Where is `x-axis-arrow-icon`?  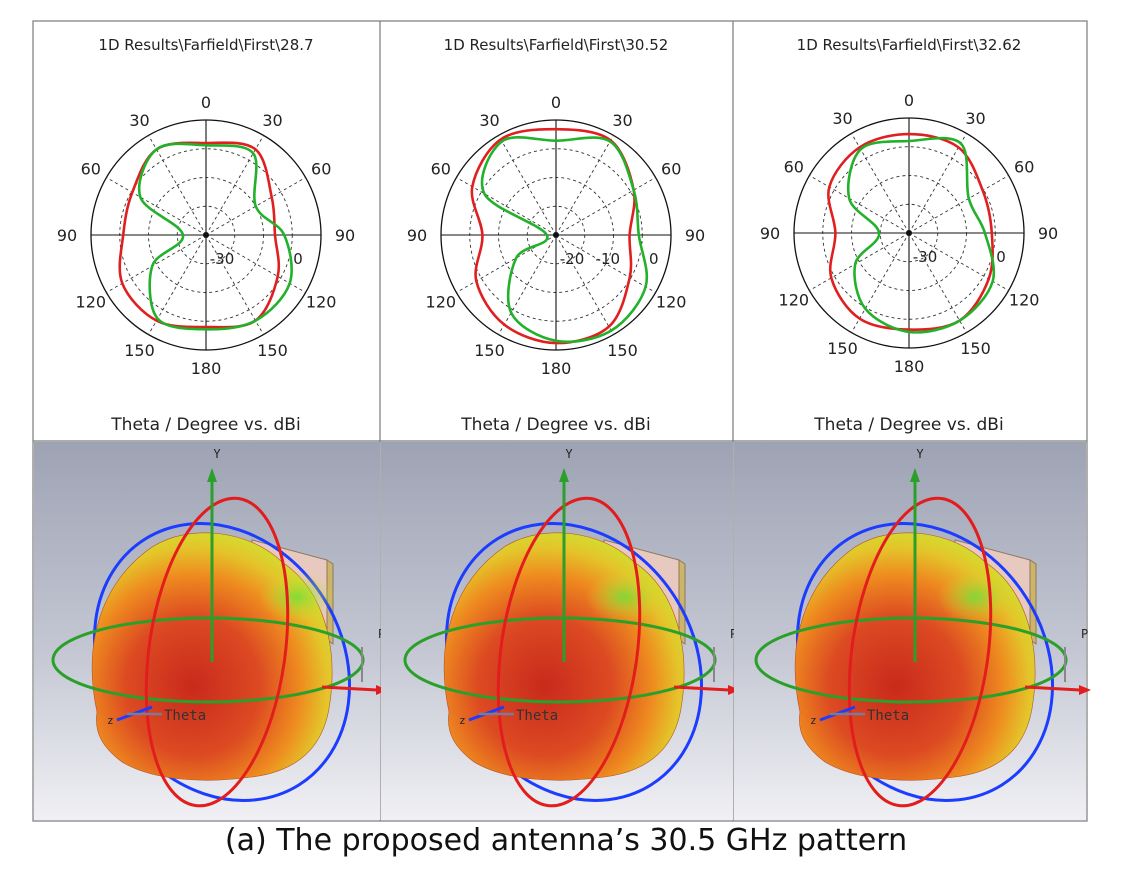
x-axis-arrow-icon is located at coordinates (1085, 690).